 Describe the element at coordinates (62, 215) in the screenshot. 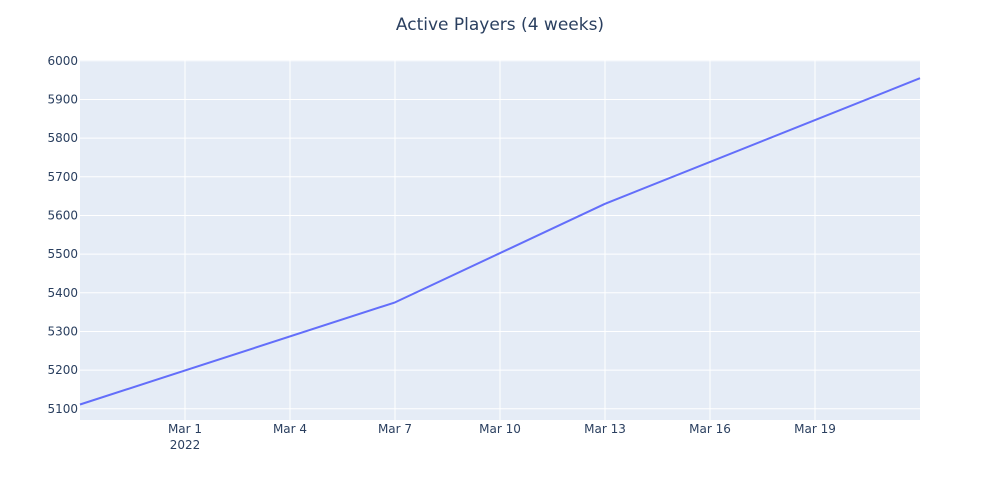

I see `y-tick-label: 5600` at that location.